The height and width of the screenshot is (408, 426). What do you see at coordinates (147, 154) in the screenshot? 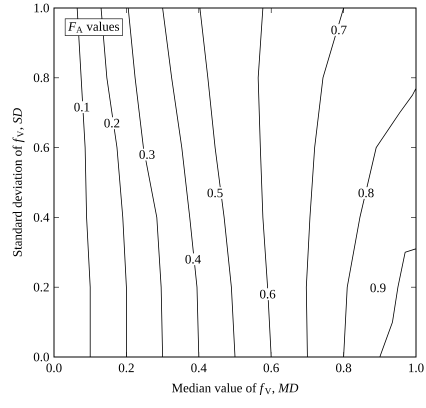
I see `annotation: 0.3` at bounding box center [147, 154].